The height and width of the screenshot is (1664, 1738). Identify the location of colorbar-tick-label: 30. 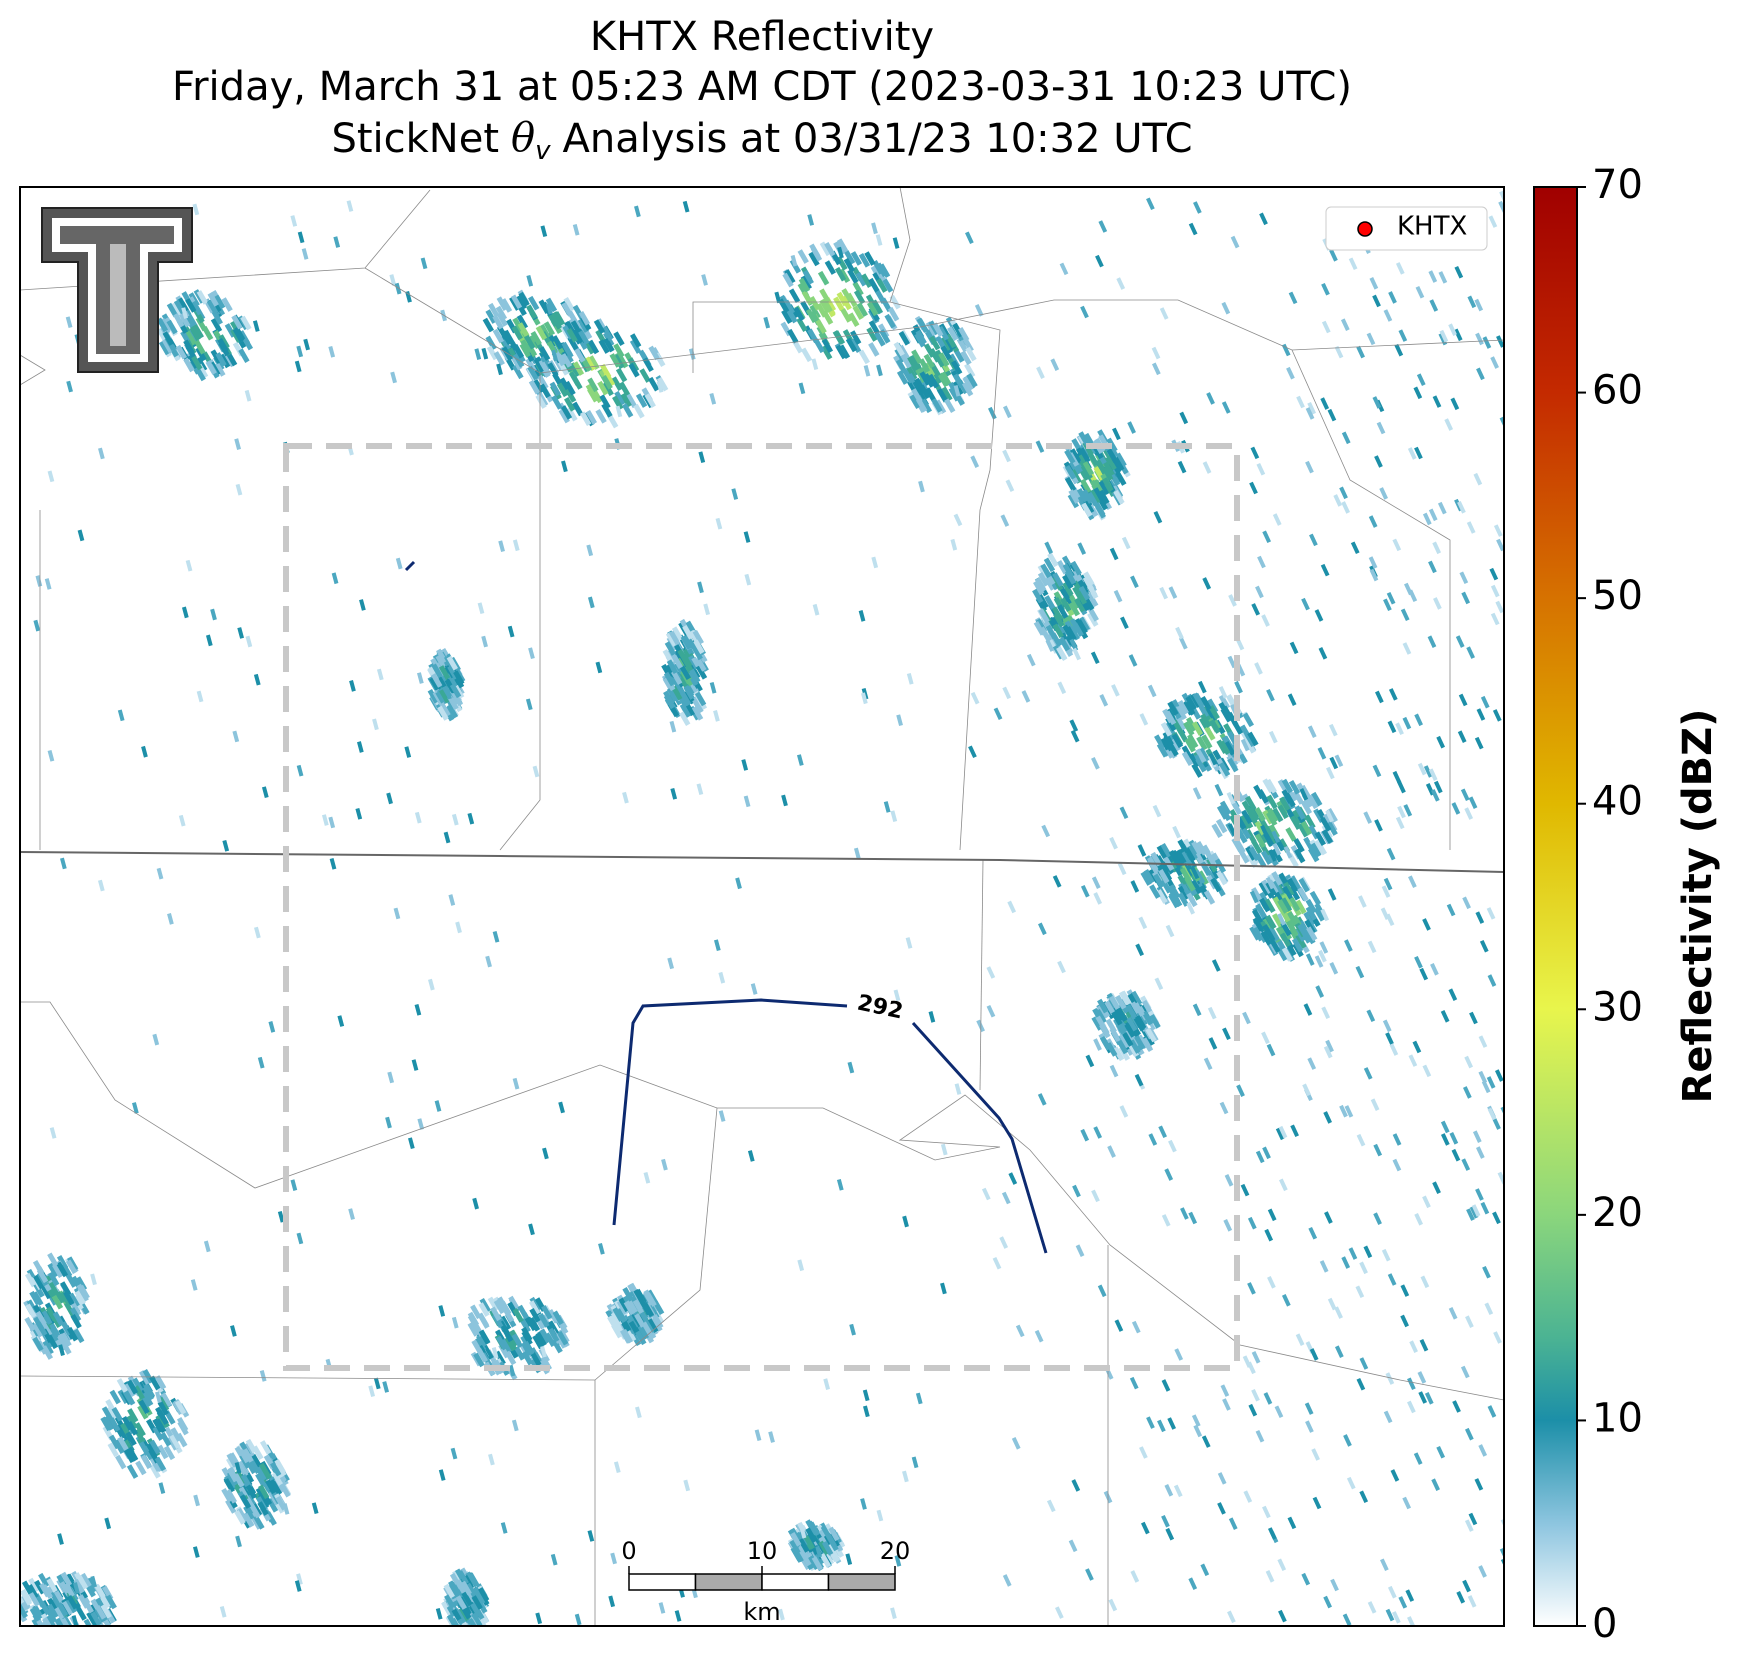
(1617, 1007).